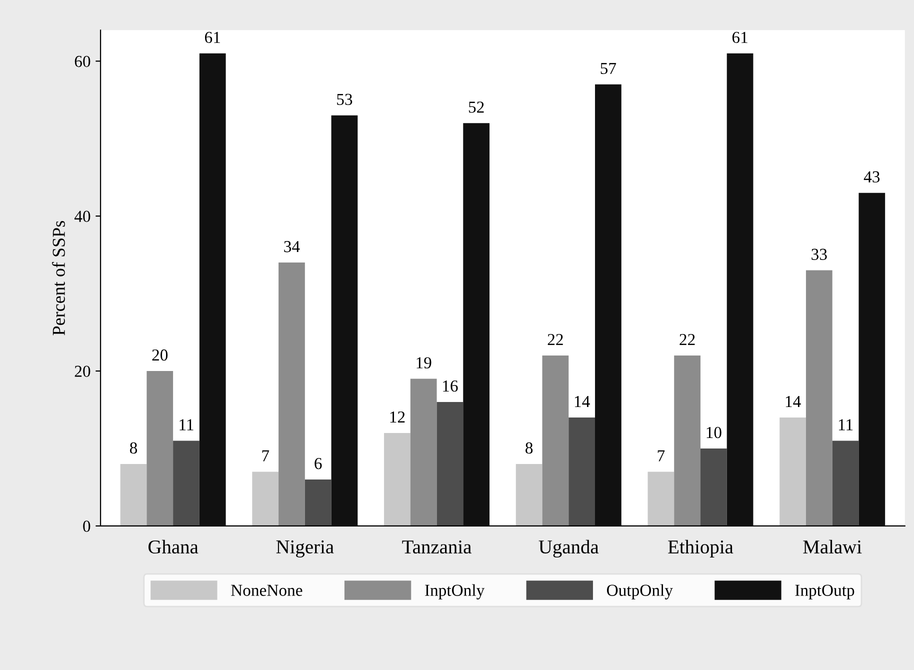 The width and height of the screenshot is (914, 670). What do you see at coordinates (266, 590) in the screenshot?
I see `legend-label: NoneNone` at bounding box center [266, 590].